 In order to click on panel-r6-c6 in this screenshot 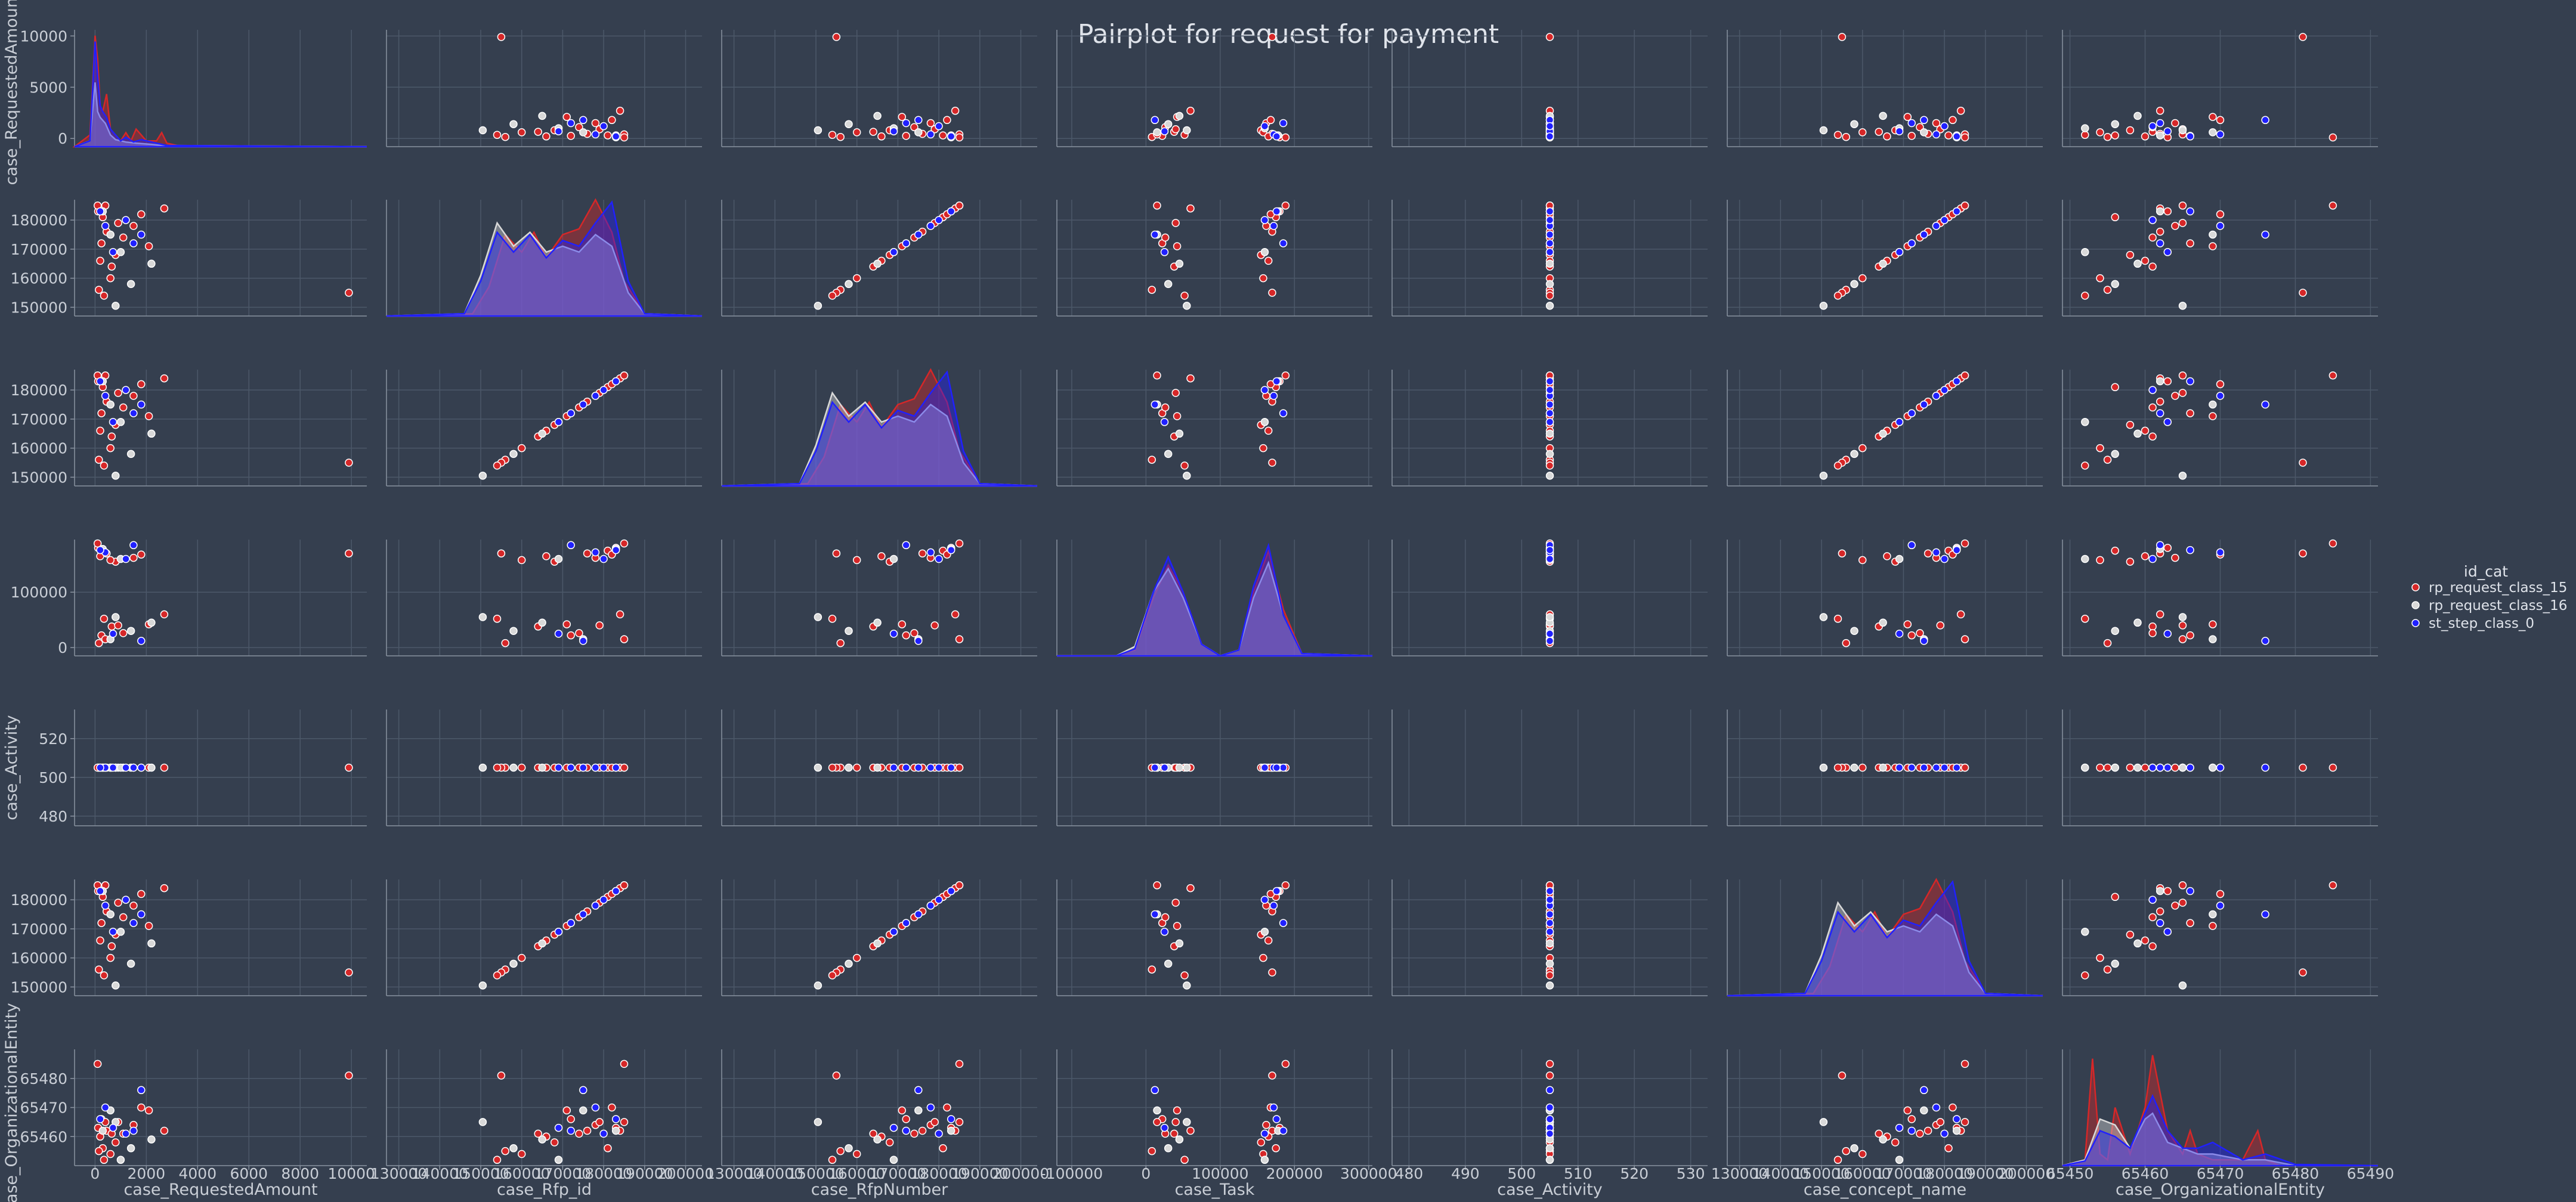, I will do `click(2220, 1108)`.